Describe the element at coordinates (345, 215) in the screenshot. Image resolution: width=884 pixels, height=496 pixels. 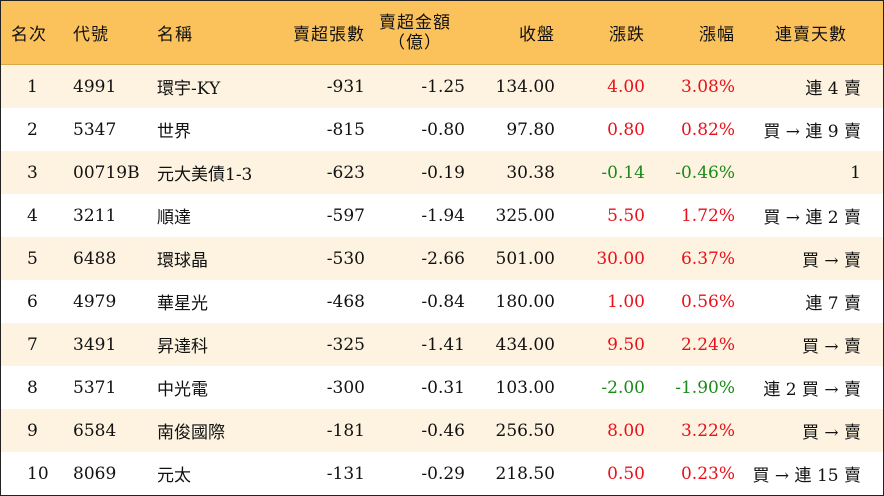
I see `cell-net-sell-lots: -597` at that location.